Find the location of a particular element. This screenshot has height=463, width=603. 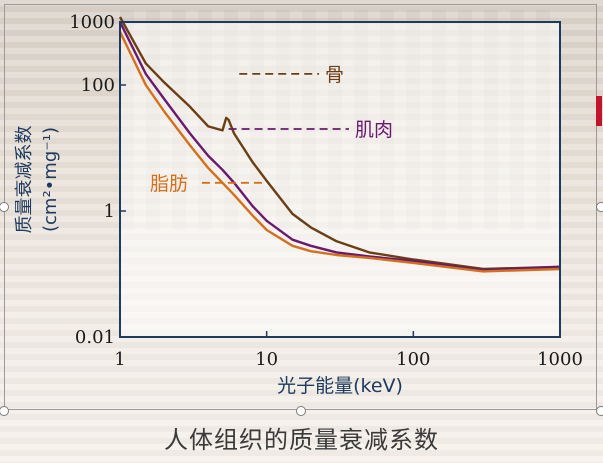

resize-handle-left is located at coordinates (4, 207).